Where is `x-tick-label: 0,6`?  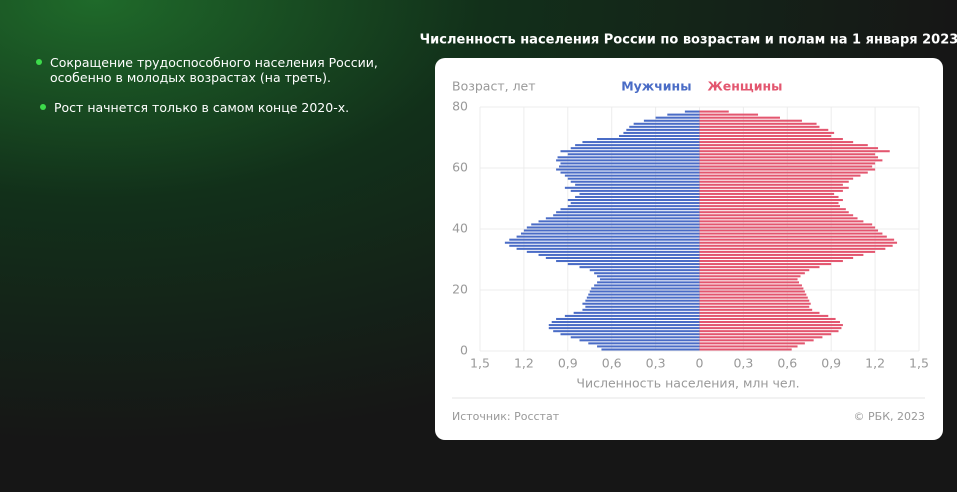
x-tick-label: 0,6 is located at coordinates (787, 363).